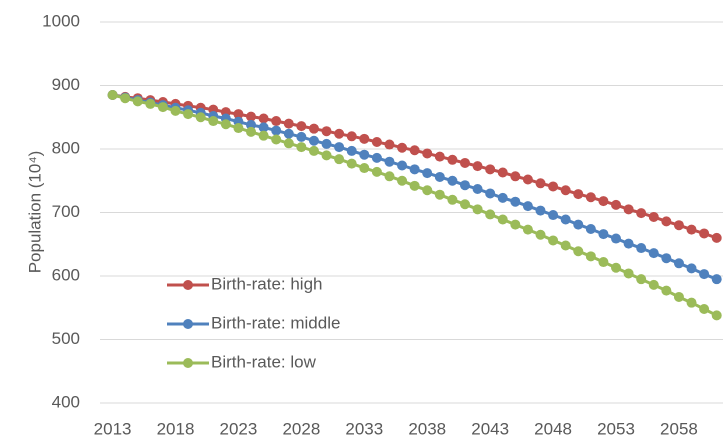 The image size is (723, 441). What do you see at coordinates (66, 84) in the screenshot?
I see `y-tick-label: 900` at bounding box center [66, 84].